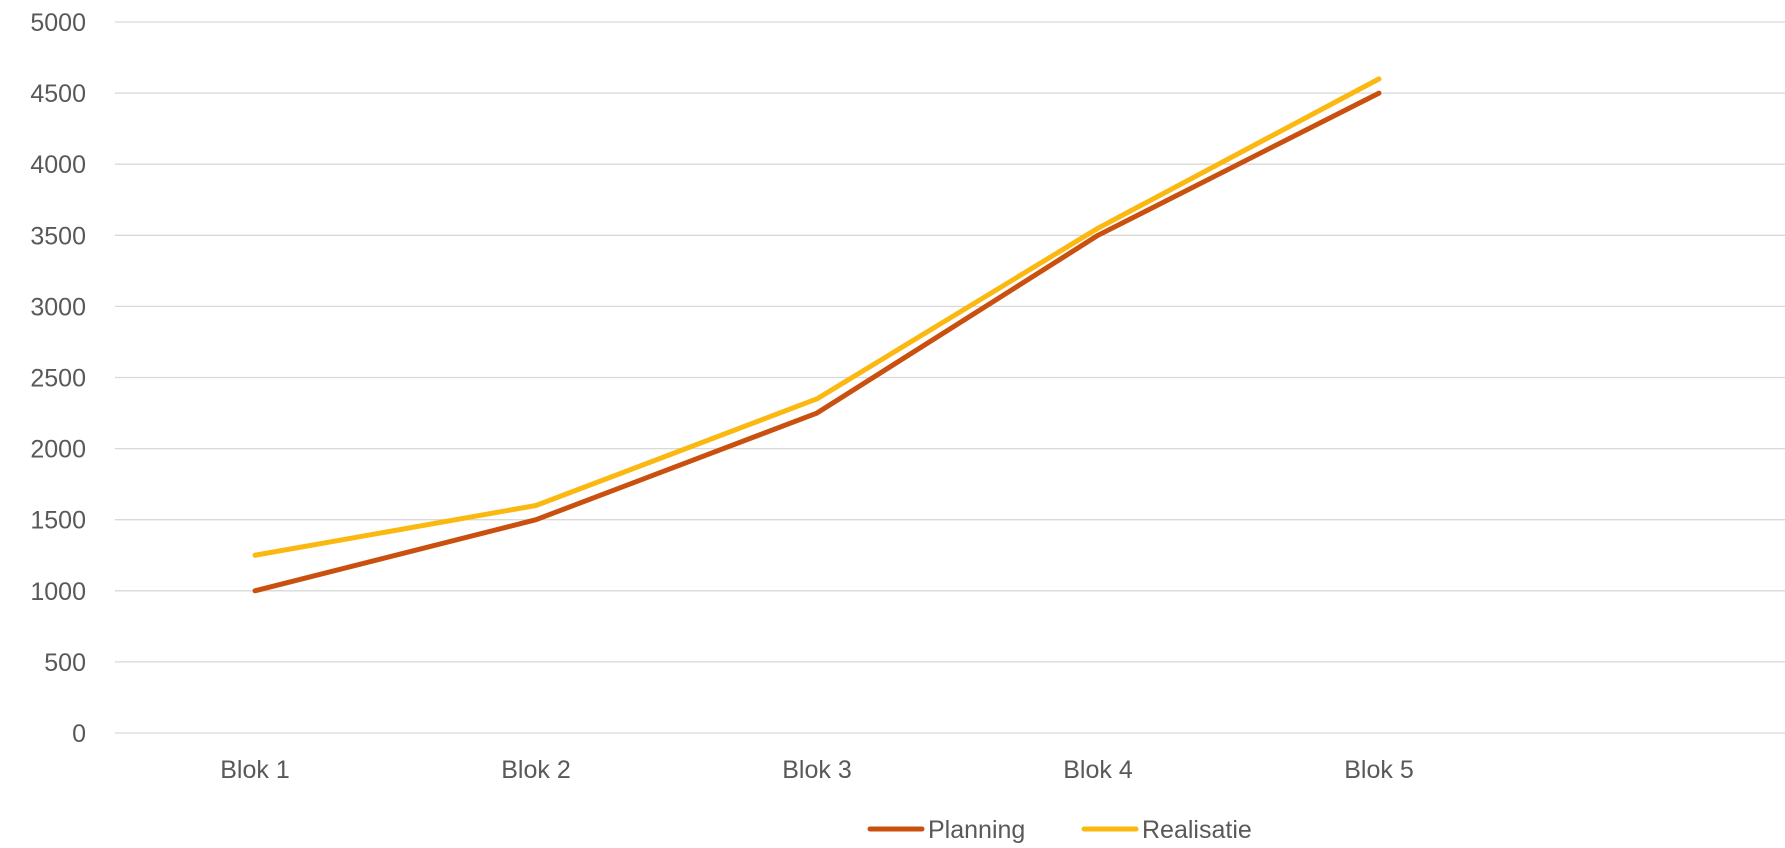  Describe the element at coordinates (58, 23) in the screenshot. I see `y-tick-label: 5000` at that location.